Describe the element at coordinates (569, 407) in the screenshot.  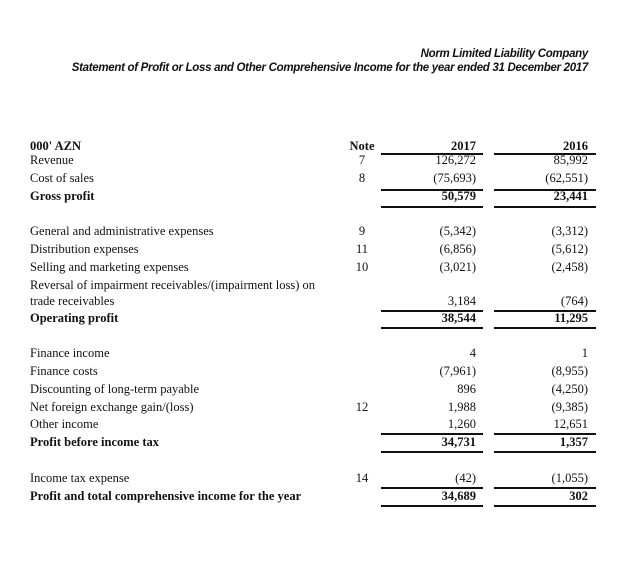
I see `value-2016: (9,385)` at that location.